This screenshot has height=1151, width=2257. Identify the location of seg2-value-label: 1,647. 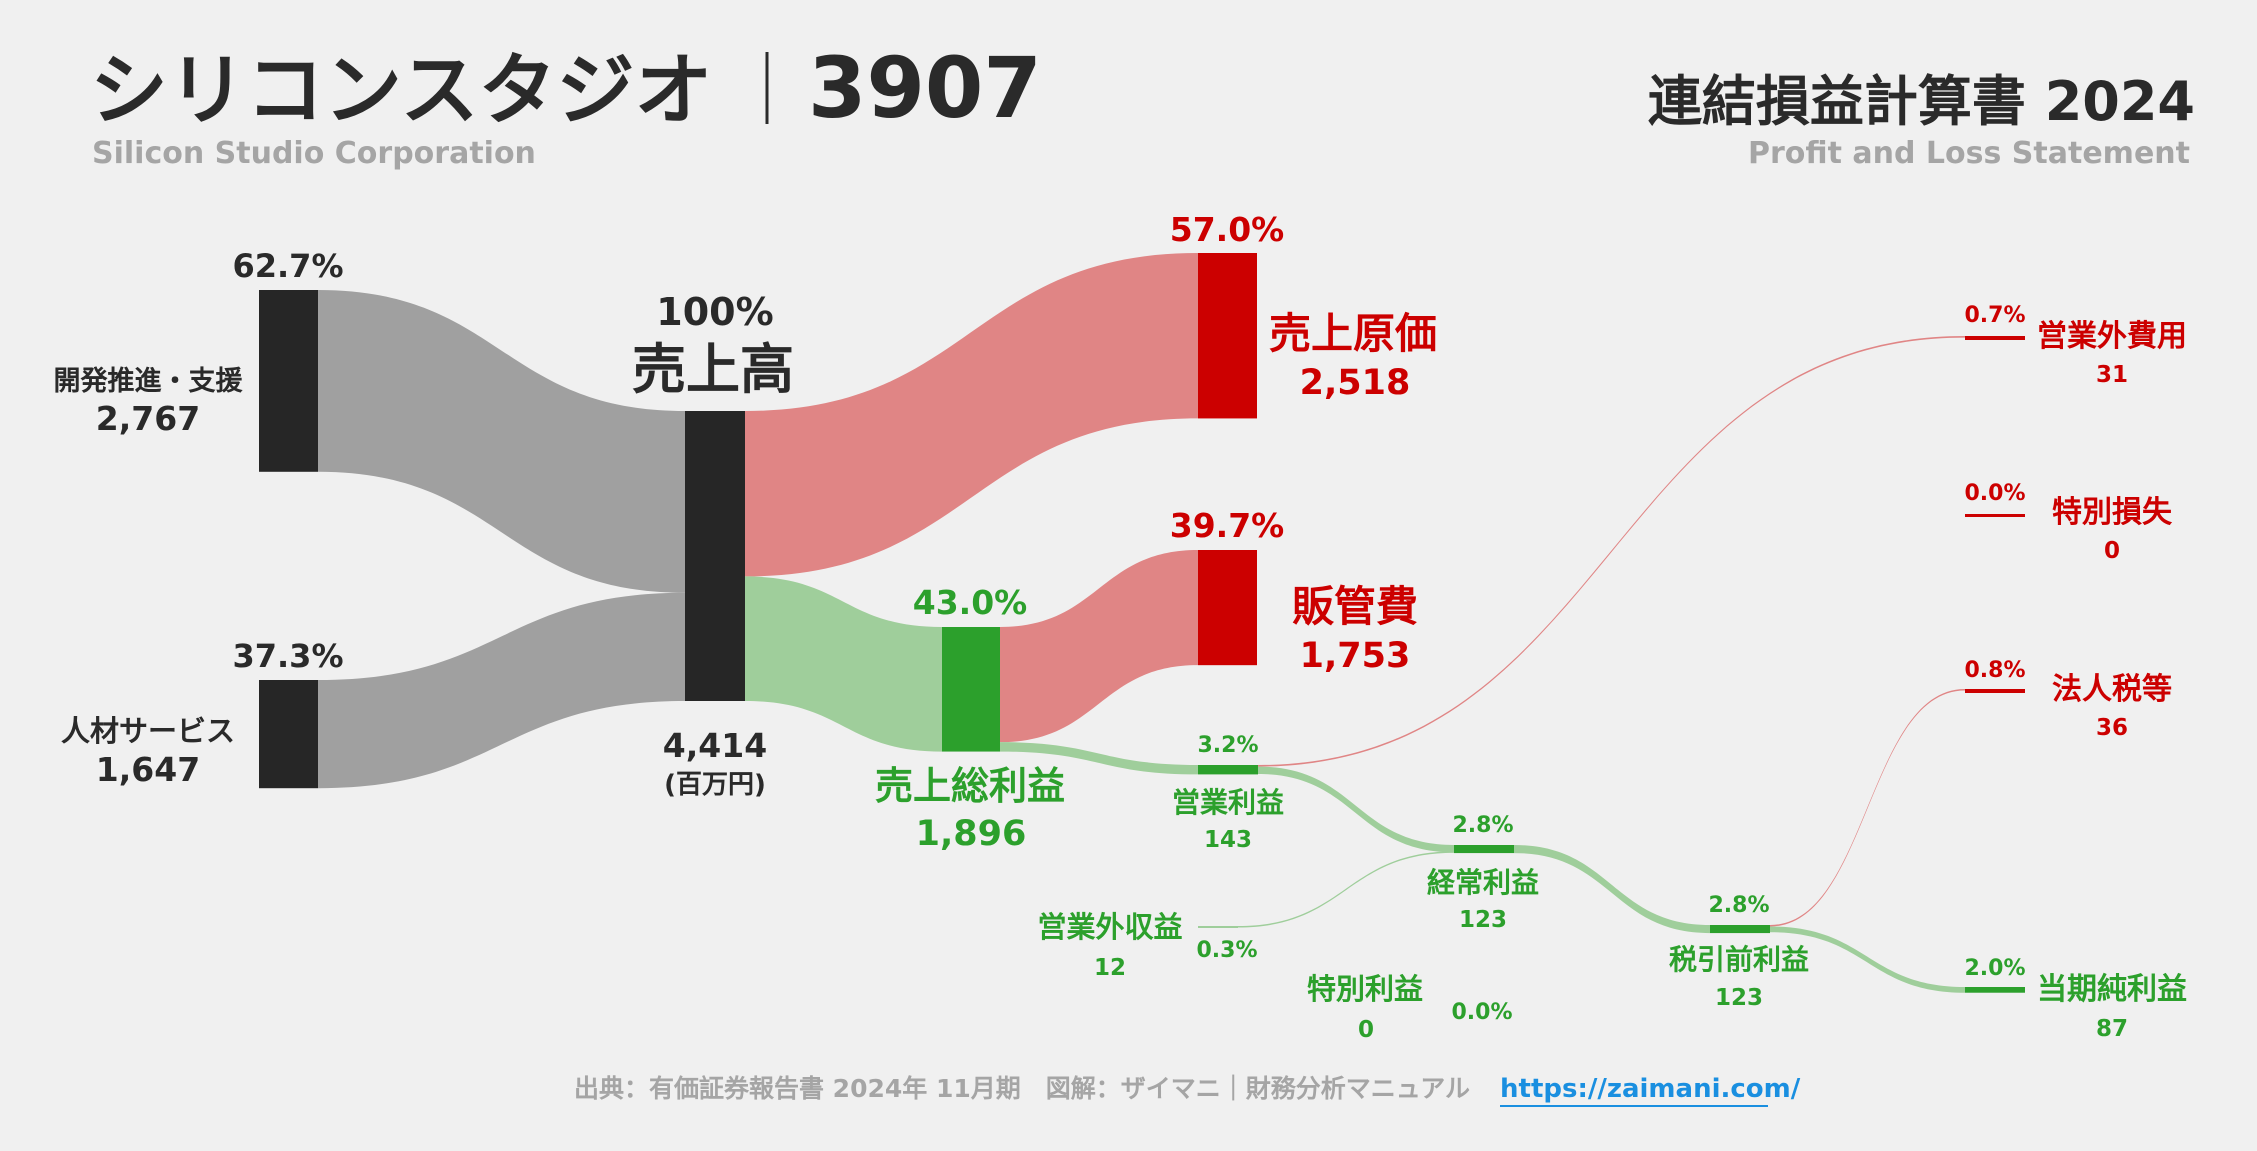
(148, 769).